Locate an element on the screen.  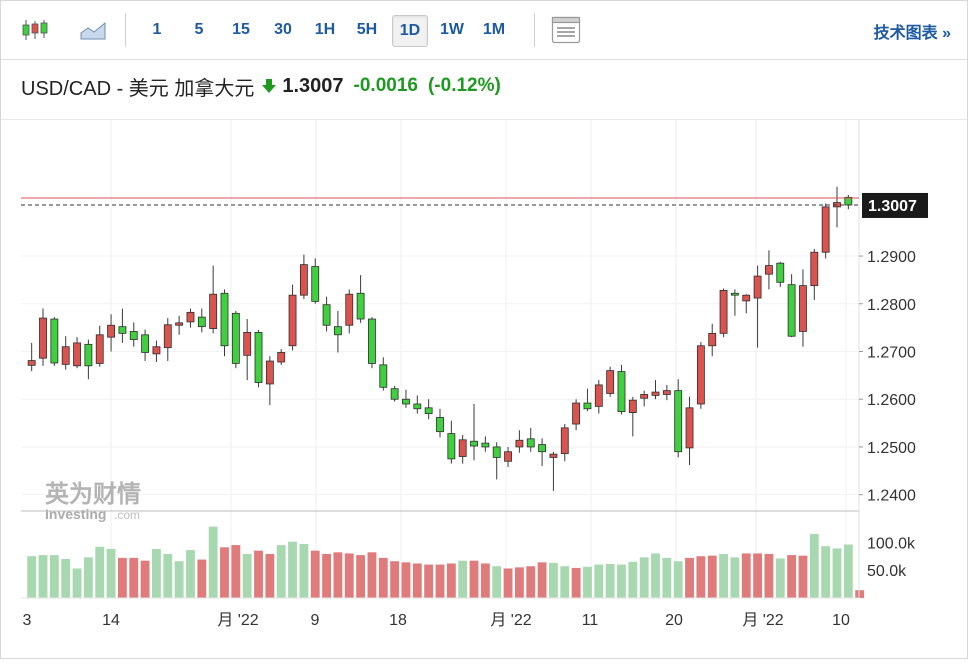
x-axis-label: 20 is located at coordinates (674, 620).